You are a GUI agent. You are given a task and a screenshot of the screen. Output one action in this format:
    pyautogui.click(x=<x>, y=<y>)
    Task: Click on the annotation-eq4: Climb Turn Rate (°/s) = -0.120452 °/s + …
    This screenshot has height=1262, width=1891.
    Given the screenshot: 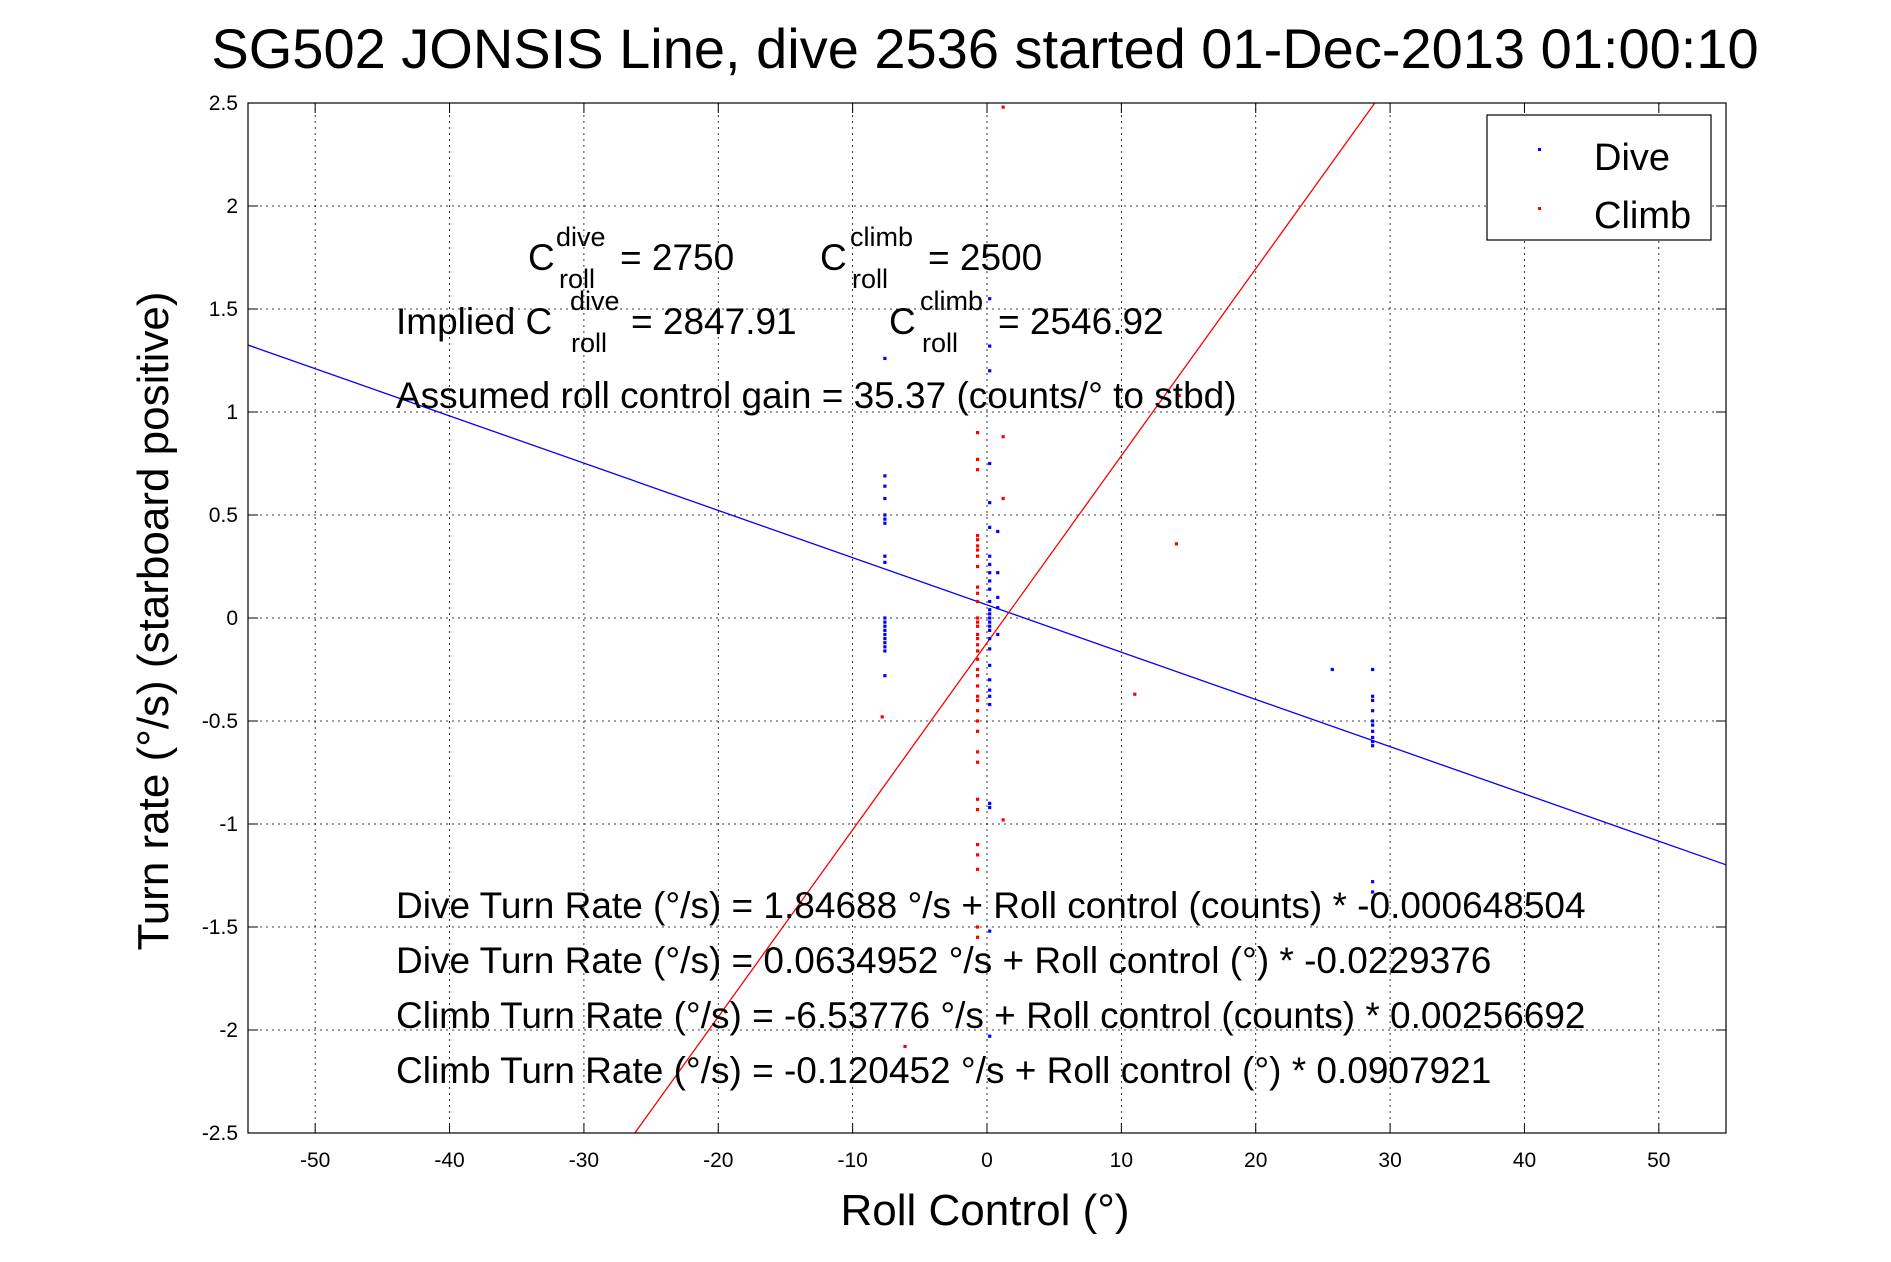 What is the action you would take?
    pyautogui.click(x=943, y=1070)
    